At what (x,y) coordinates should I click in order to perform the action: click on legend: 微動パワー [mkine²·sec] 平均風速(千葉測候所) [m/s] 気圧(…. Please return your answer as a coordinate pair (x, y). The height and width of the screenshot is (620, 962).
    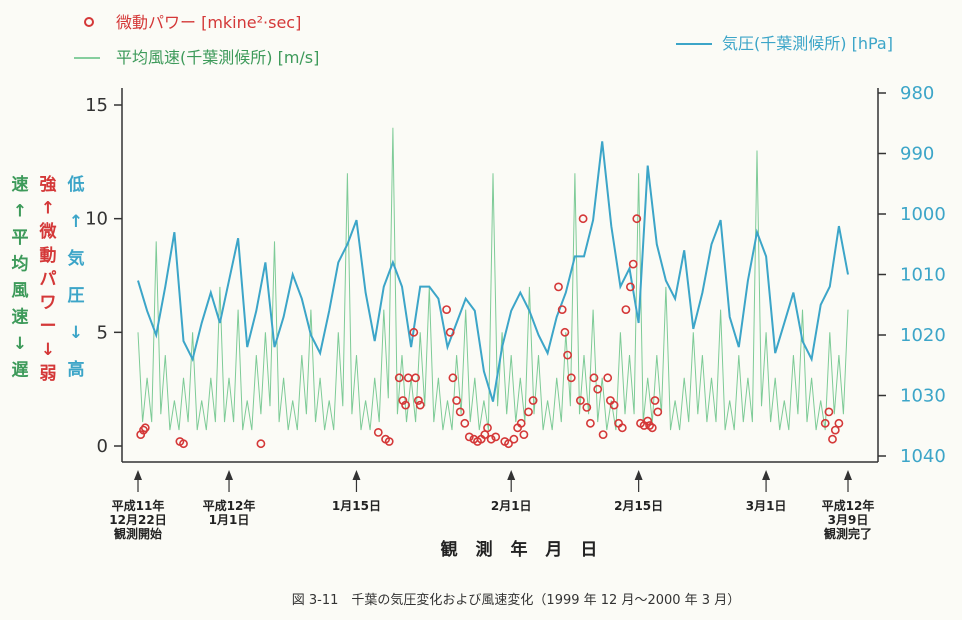
    Looking at the image, I should click on (483, 40).